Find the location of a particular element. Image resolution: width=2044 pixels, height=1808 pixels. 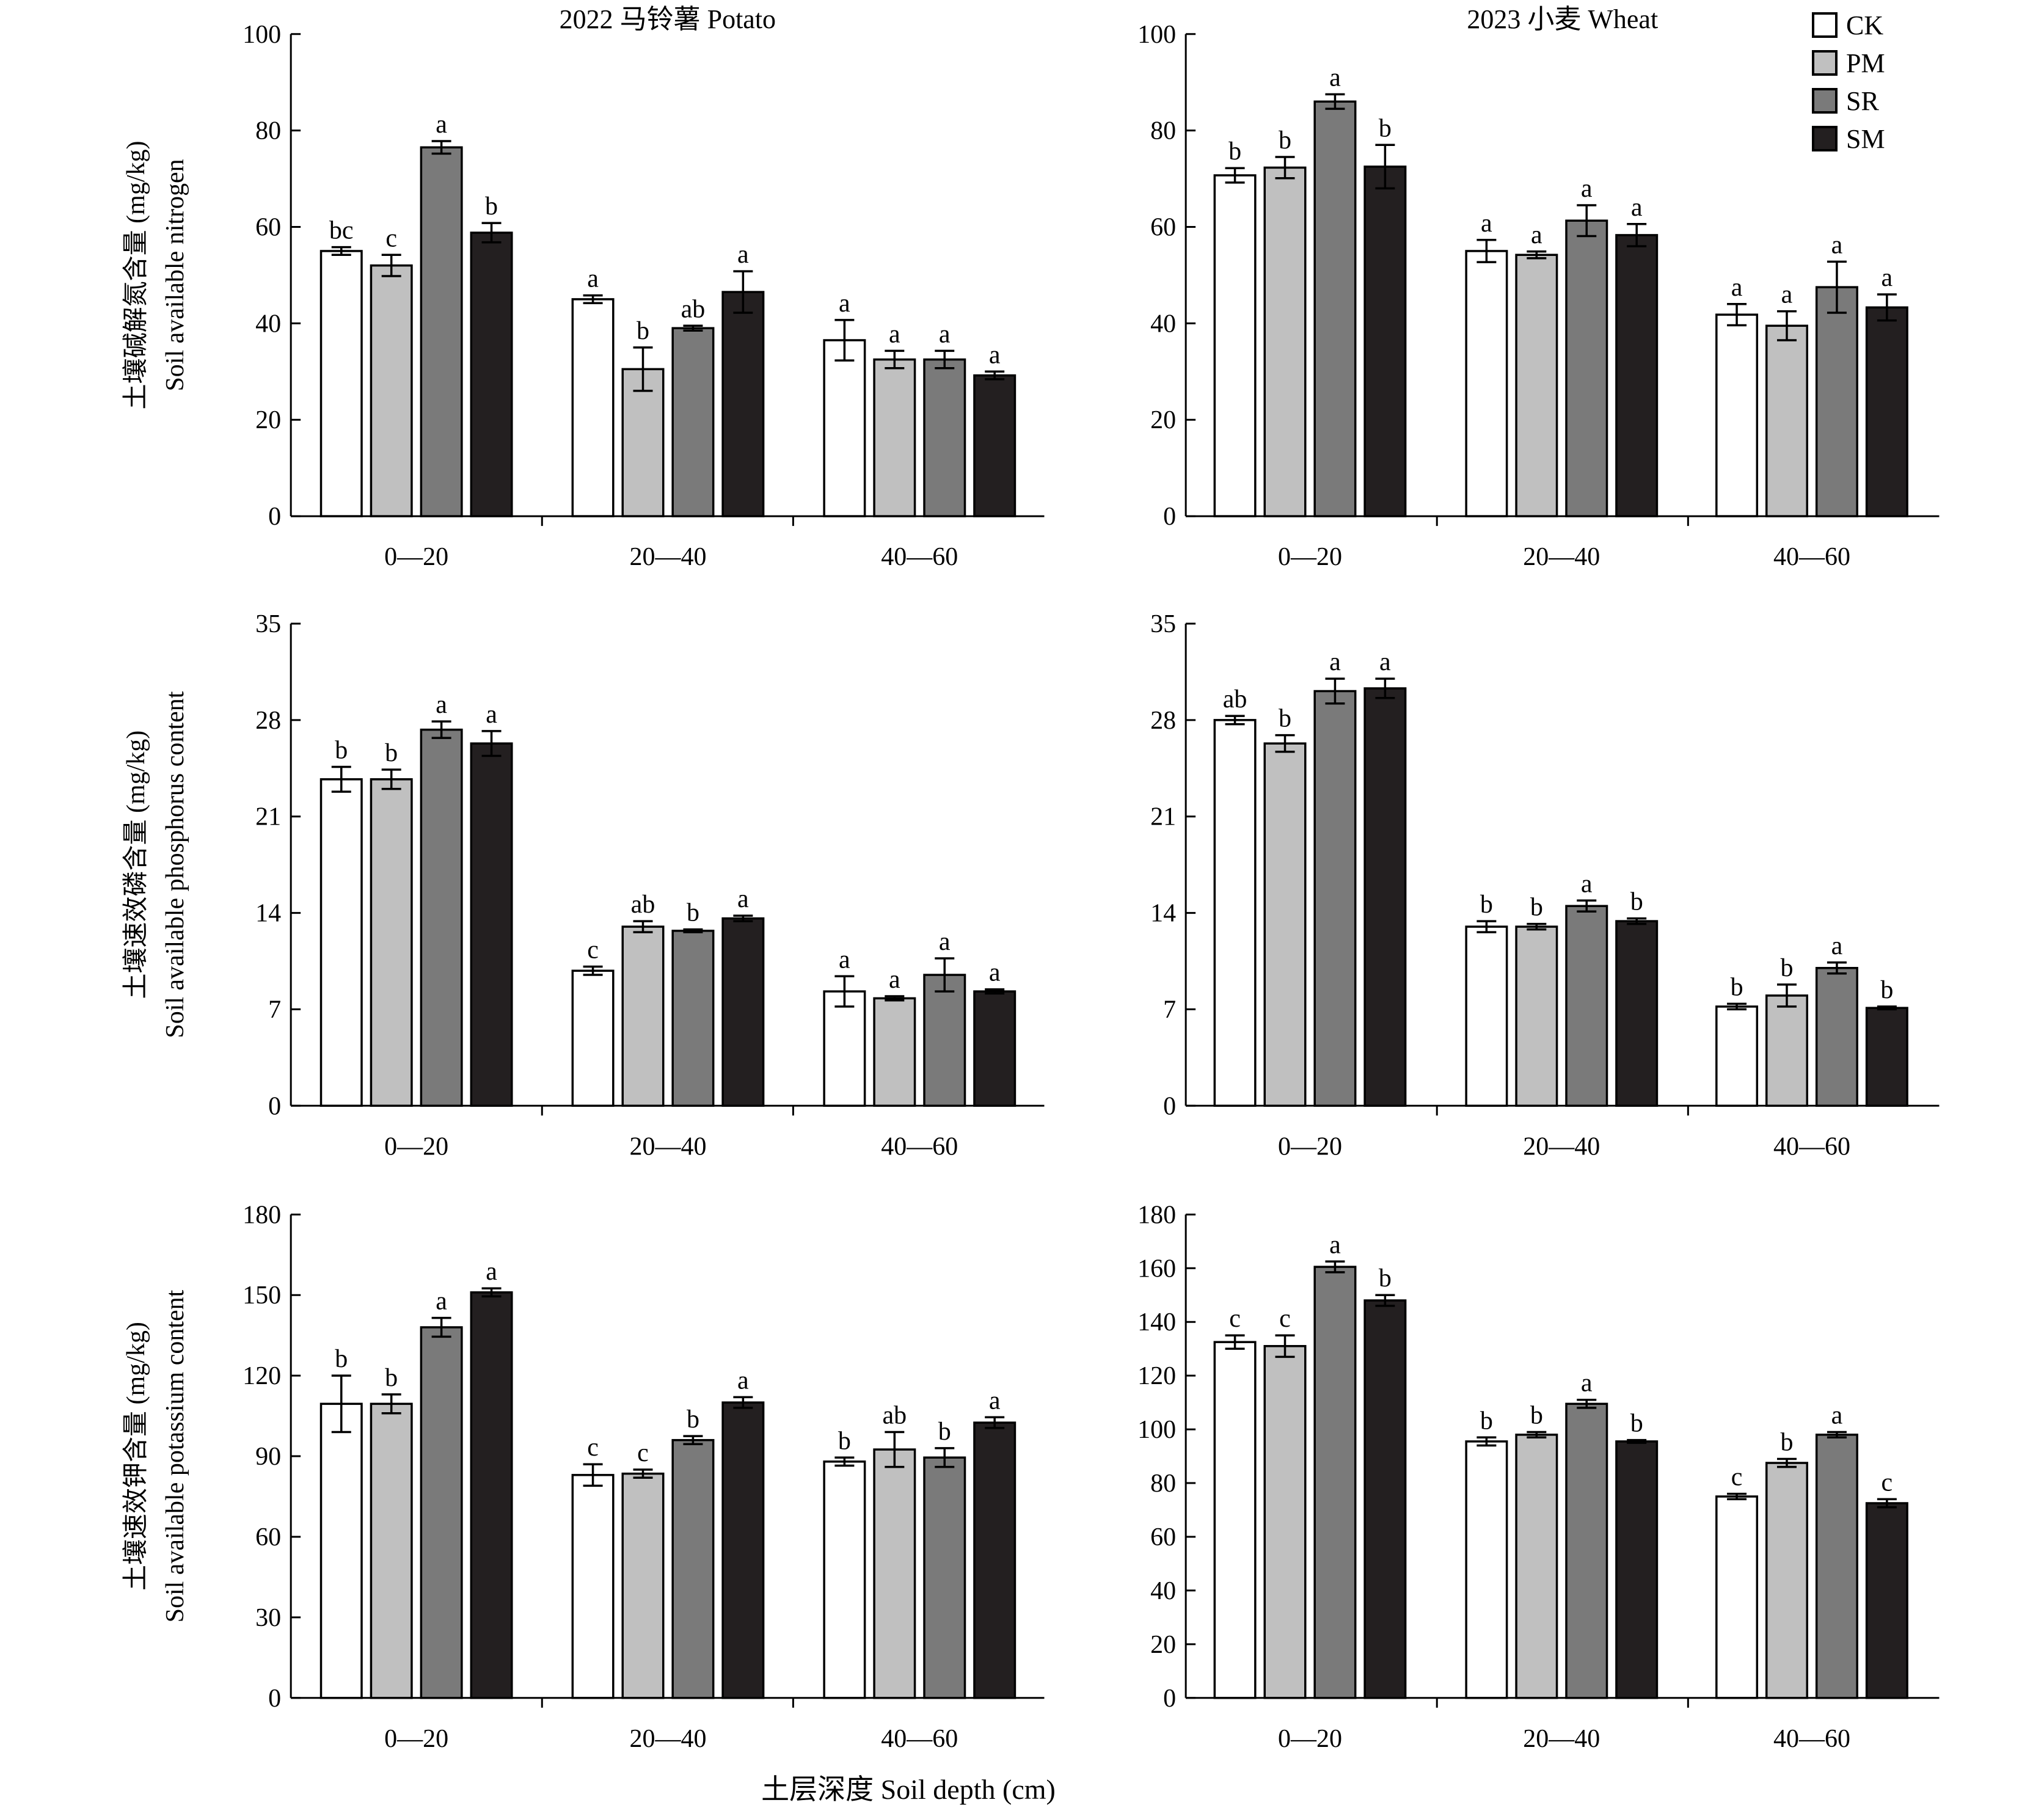

legend-label-sm: SM is located at coordinates (1866, 139).